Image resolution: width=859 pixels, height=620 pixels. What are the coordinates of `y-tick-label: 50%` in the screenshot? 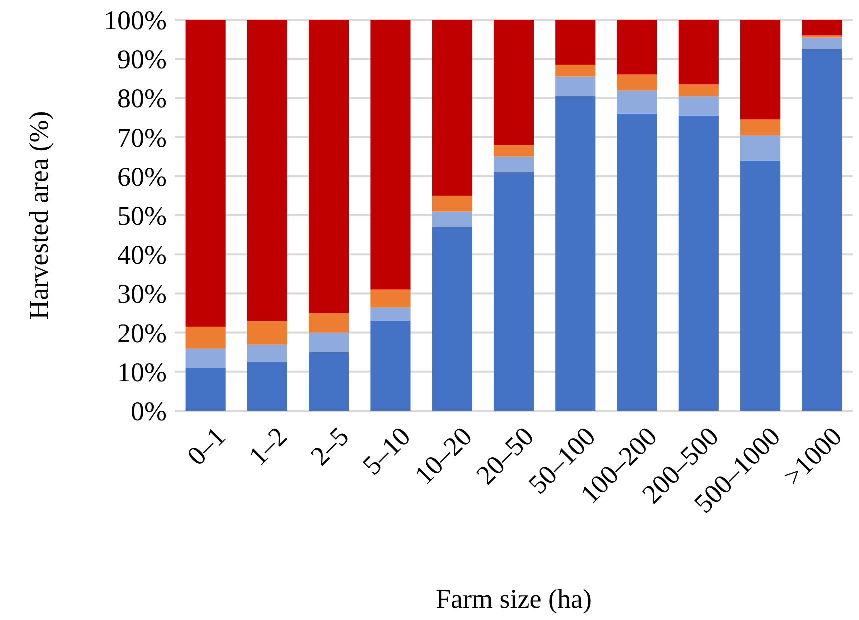 It's located at (142, 215).